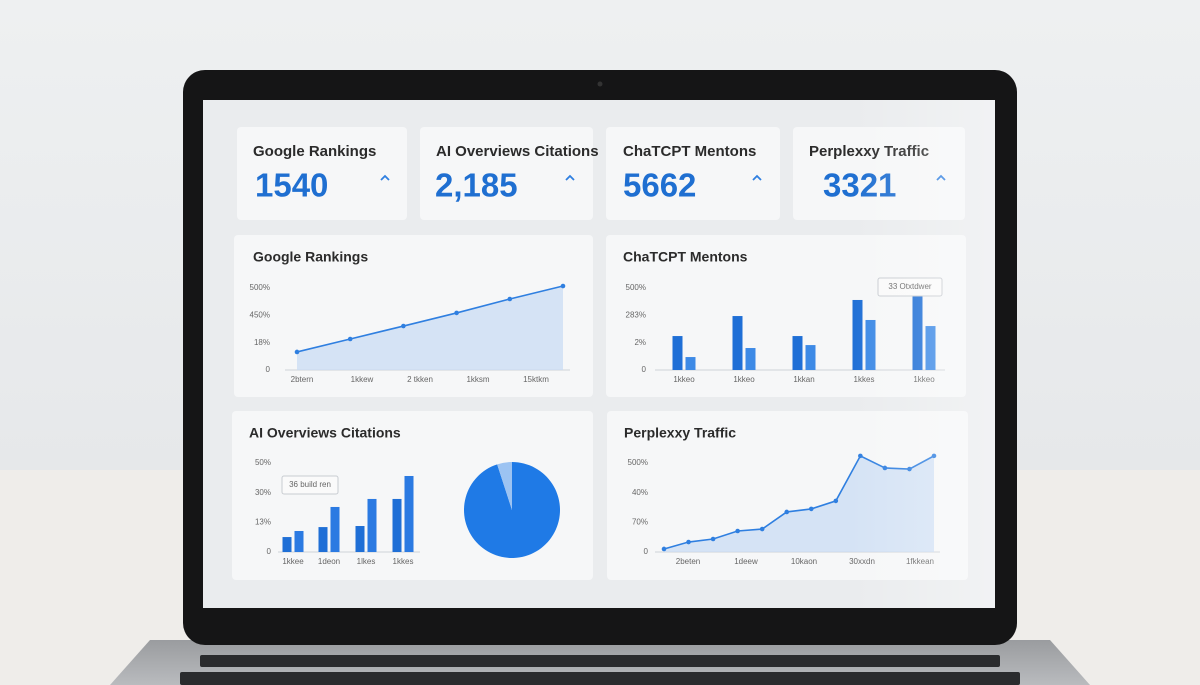  Describe the element at coordinates (476, 185) in the screenshot. I see `kpi-value: 2,185` at that location.